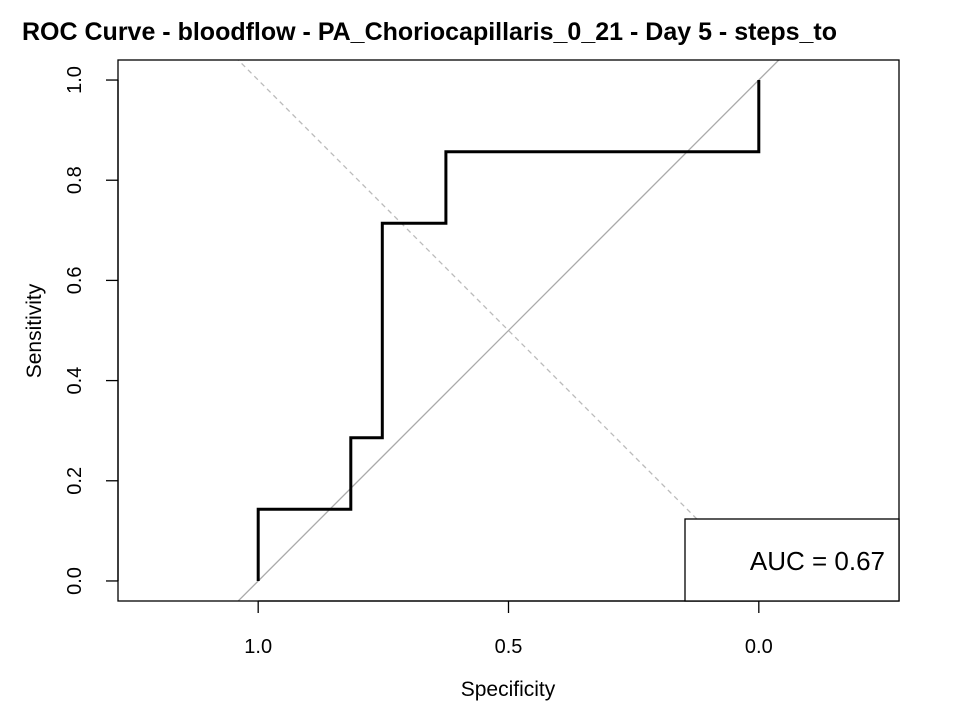  Describe the element at coordinates (75, 180) in the screenshot. I see `y-tick-label: 0.8` at that location.